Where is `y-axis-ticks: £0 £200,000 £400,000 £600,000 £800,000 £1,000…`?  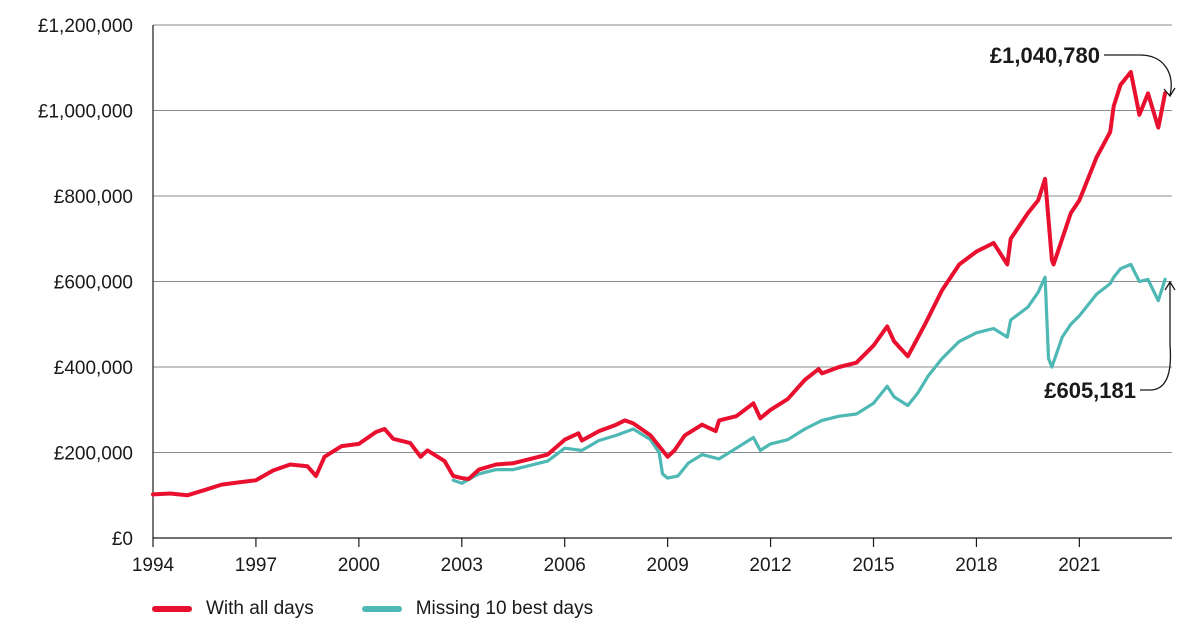
y-axis-ticks: £0 £200,000 £400,000 £600,000 £800,000 £1,000… is located at coordinates (85, 283).